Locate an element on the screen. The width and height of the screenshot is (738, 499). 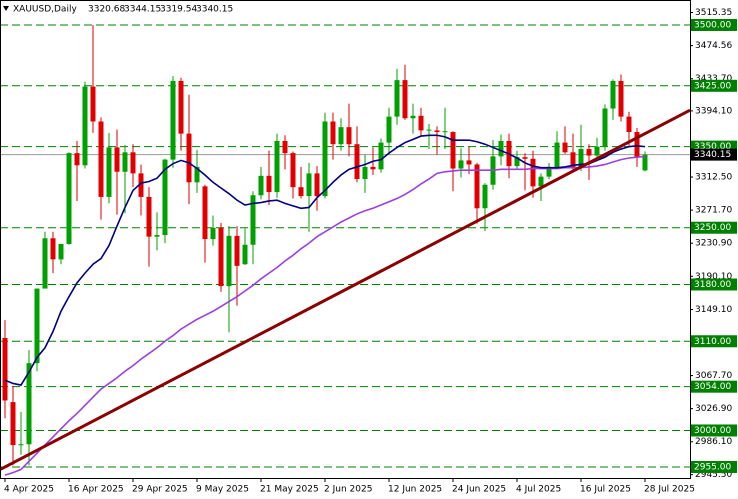
y-tick-label: 3433.70 is located at coordinates (713, 79).